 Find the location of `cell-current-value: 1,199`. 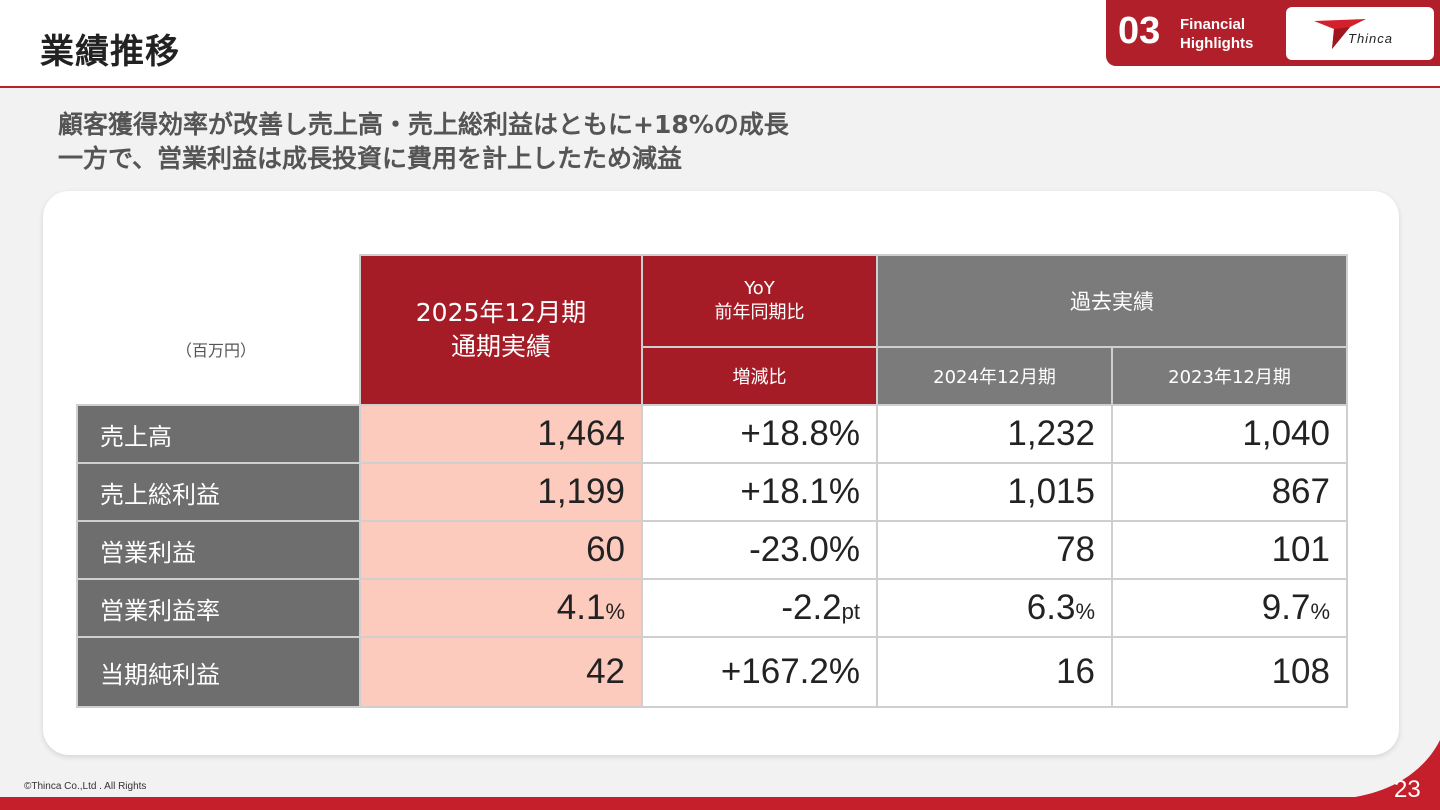

cell-current-value: 1,199 is located at coordinates (581, 491).